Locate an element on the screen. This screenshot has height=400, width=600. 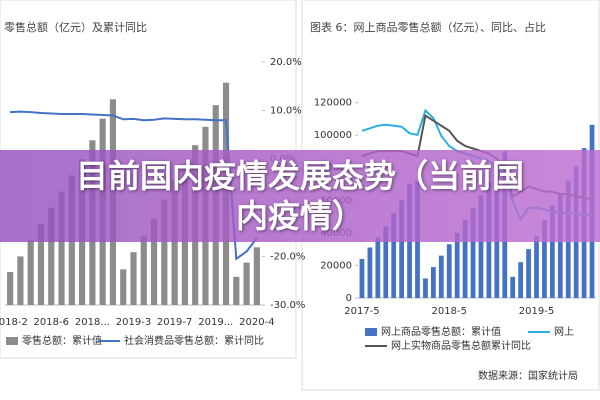
chart-title: 零售总额（亿元）及累计同比 is located at coordinates (75, 27).